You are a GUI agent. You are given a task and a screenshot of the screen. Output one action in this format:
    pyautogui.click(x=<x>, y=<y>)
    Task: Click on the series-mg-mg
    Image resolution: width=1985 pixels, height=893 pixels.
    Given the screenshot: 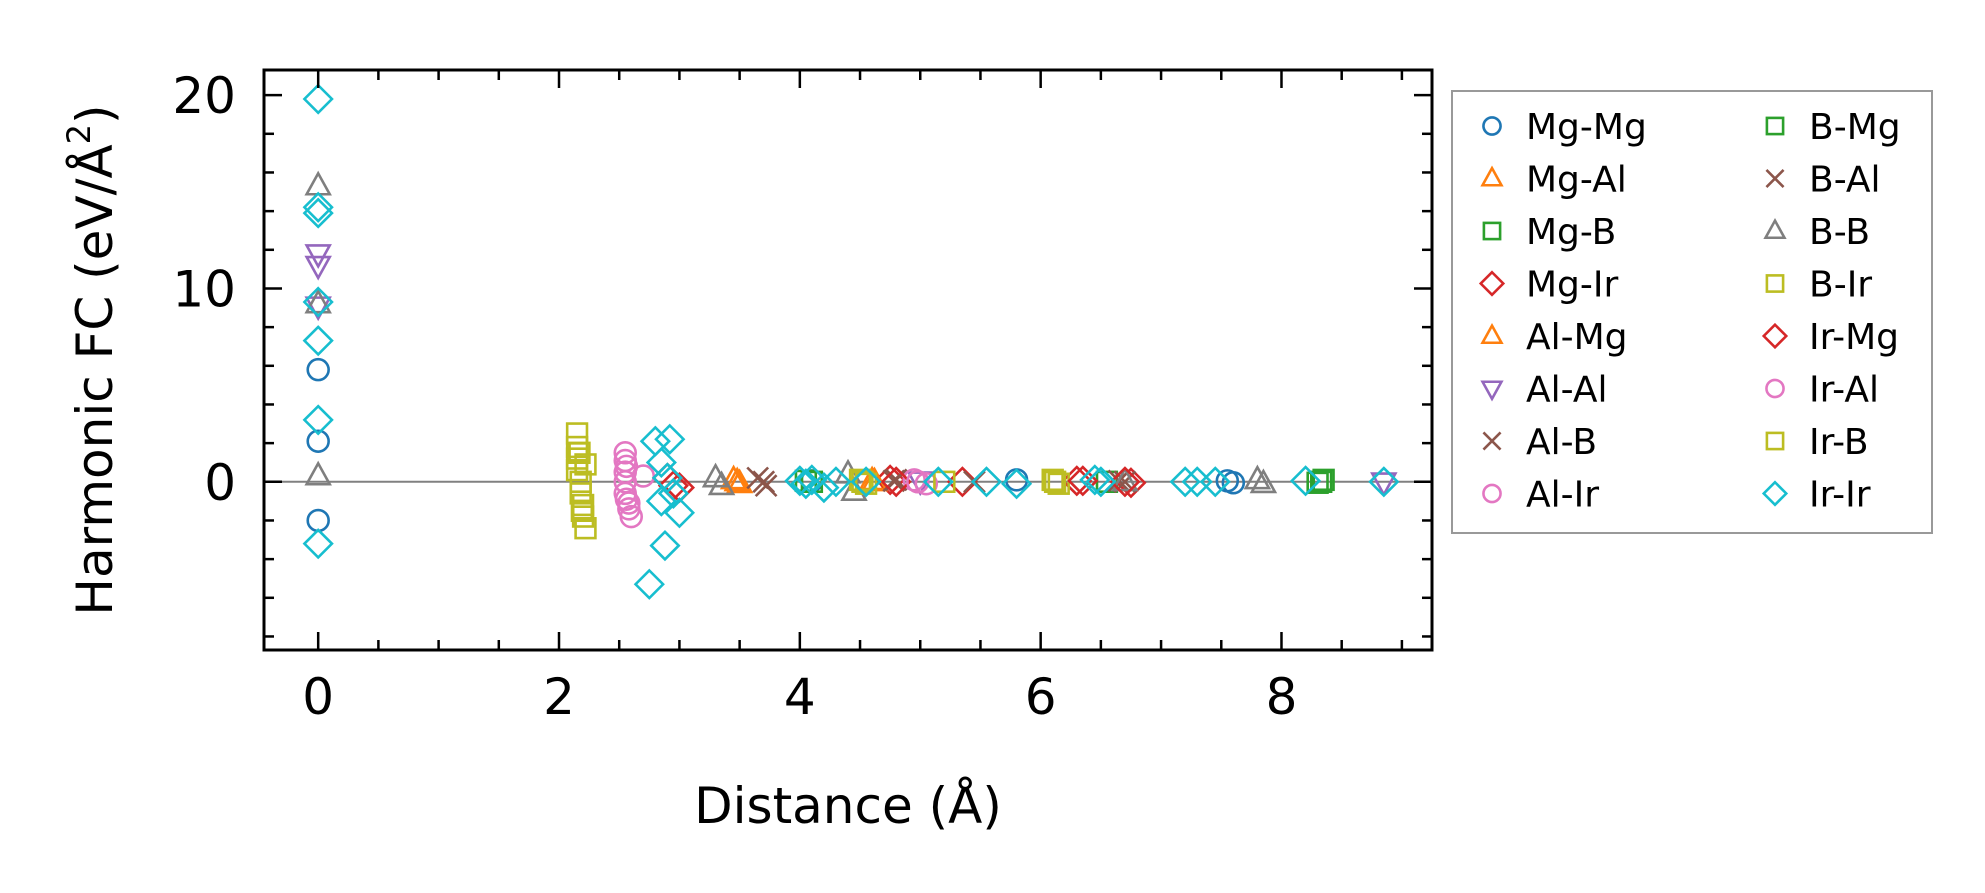 What is the action you would take?
    pyautogui.click(x=776, y=445)
    